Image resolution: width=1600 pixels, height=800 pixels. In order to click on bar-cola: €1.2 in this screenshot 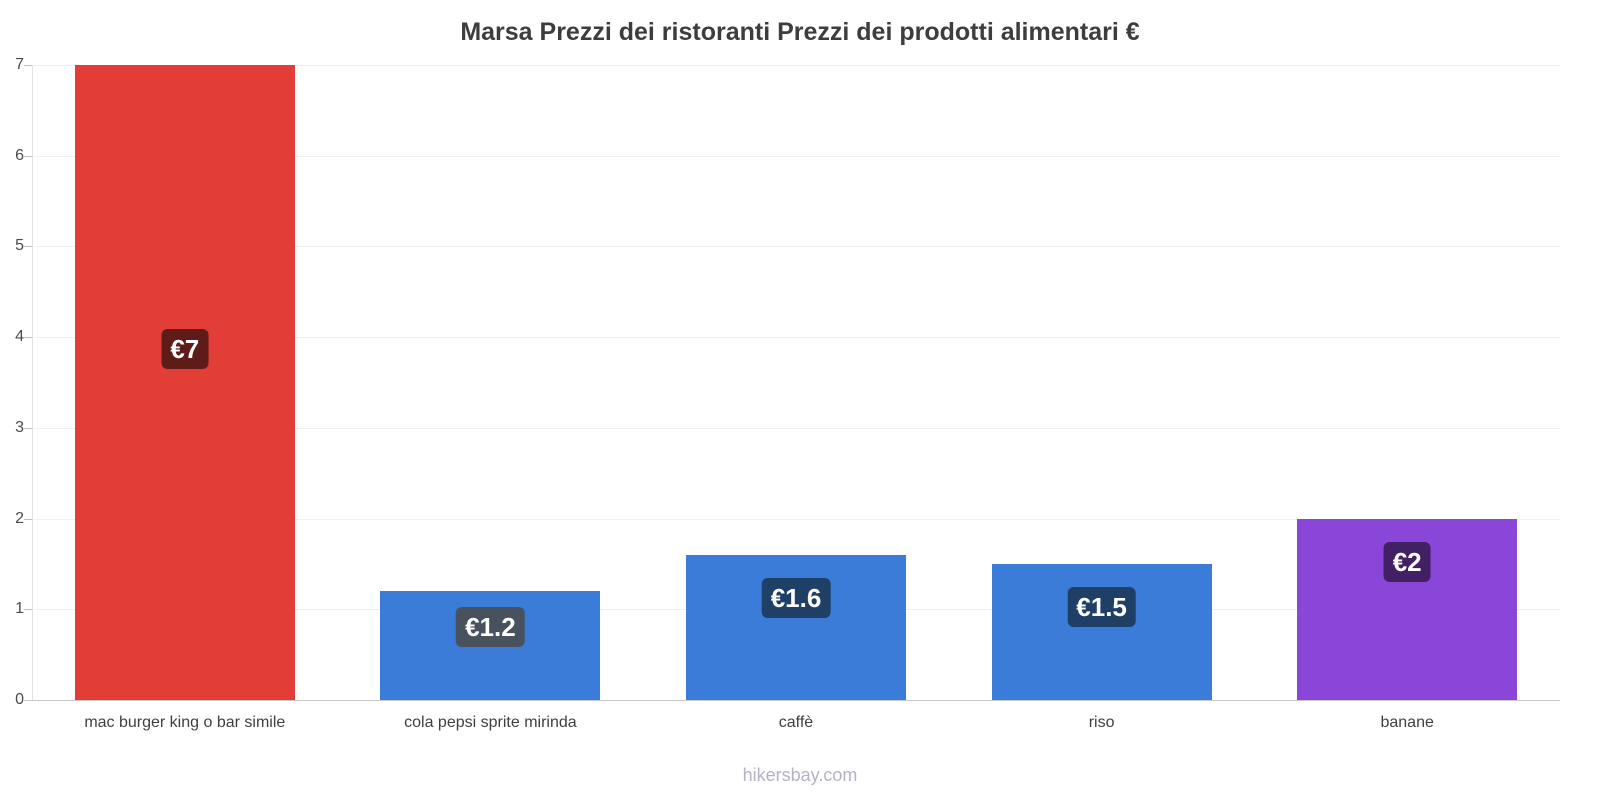, I will do `click(490, 645)`.